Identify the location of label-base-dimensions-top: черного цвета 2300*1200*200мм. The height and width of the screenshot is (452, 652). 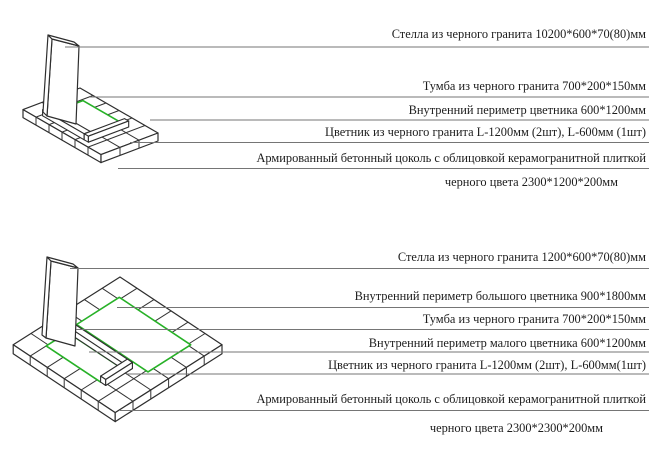
(531, 182).